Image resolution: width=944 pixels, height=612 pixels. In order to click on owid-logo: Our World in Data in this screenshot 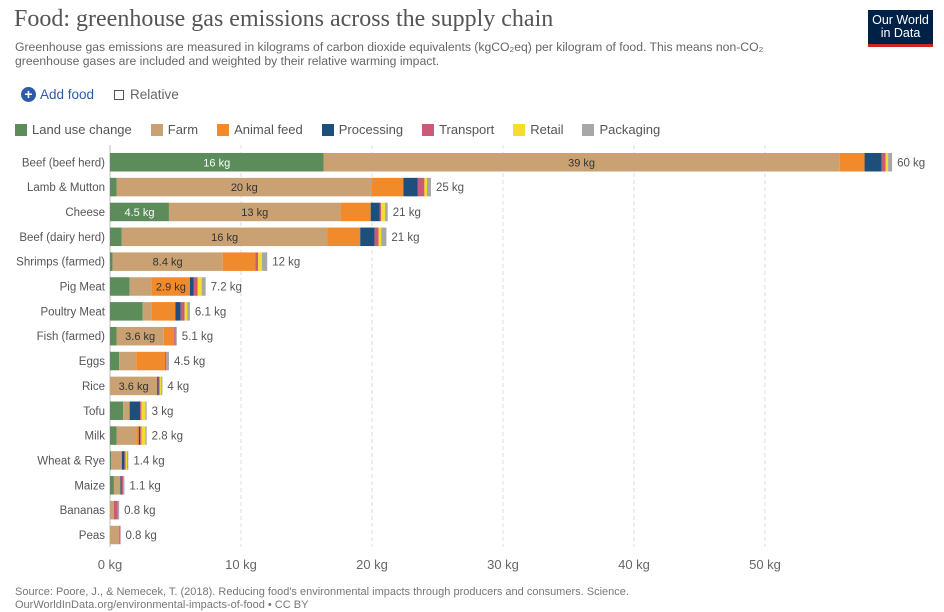, I will do `click(900, 28)`.